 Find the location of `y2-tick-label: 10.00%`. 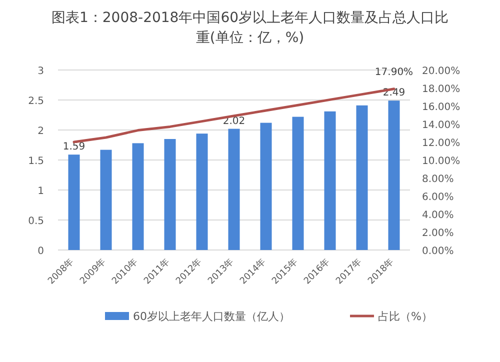

y2-tick-label: 10.00% is located at coordinates (441, 161).